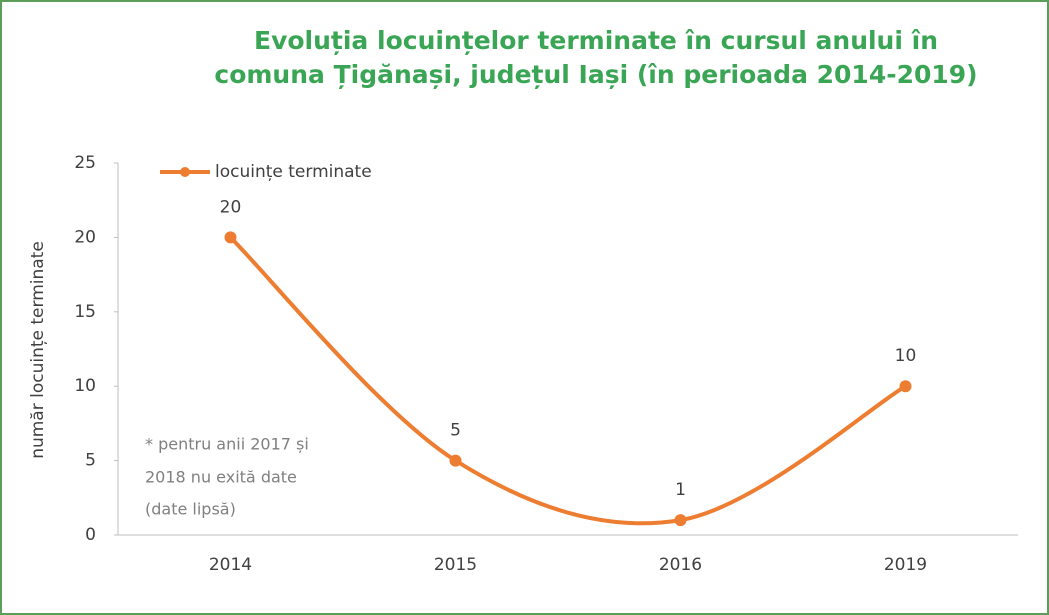 This screenshot has width=1049, height=615. What do you see at coordinates (906, 356) in the screenshot?
I see `data-label: 10` at bounding box center [906, 356].